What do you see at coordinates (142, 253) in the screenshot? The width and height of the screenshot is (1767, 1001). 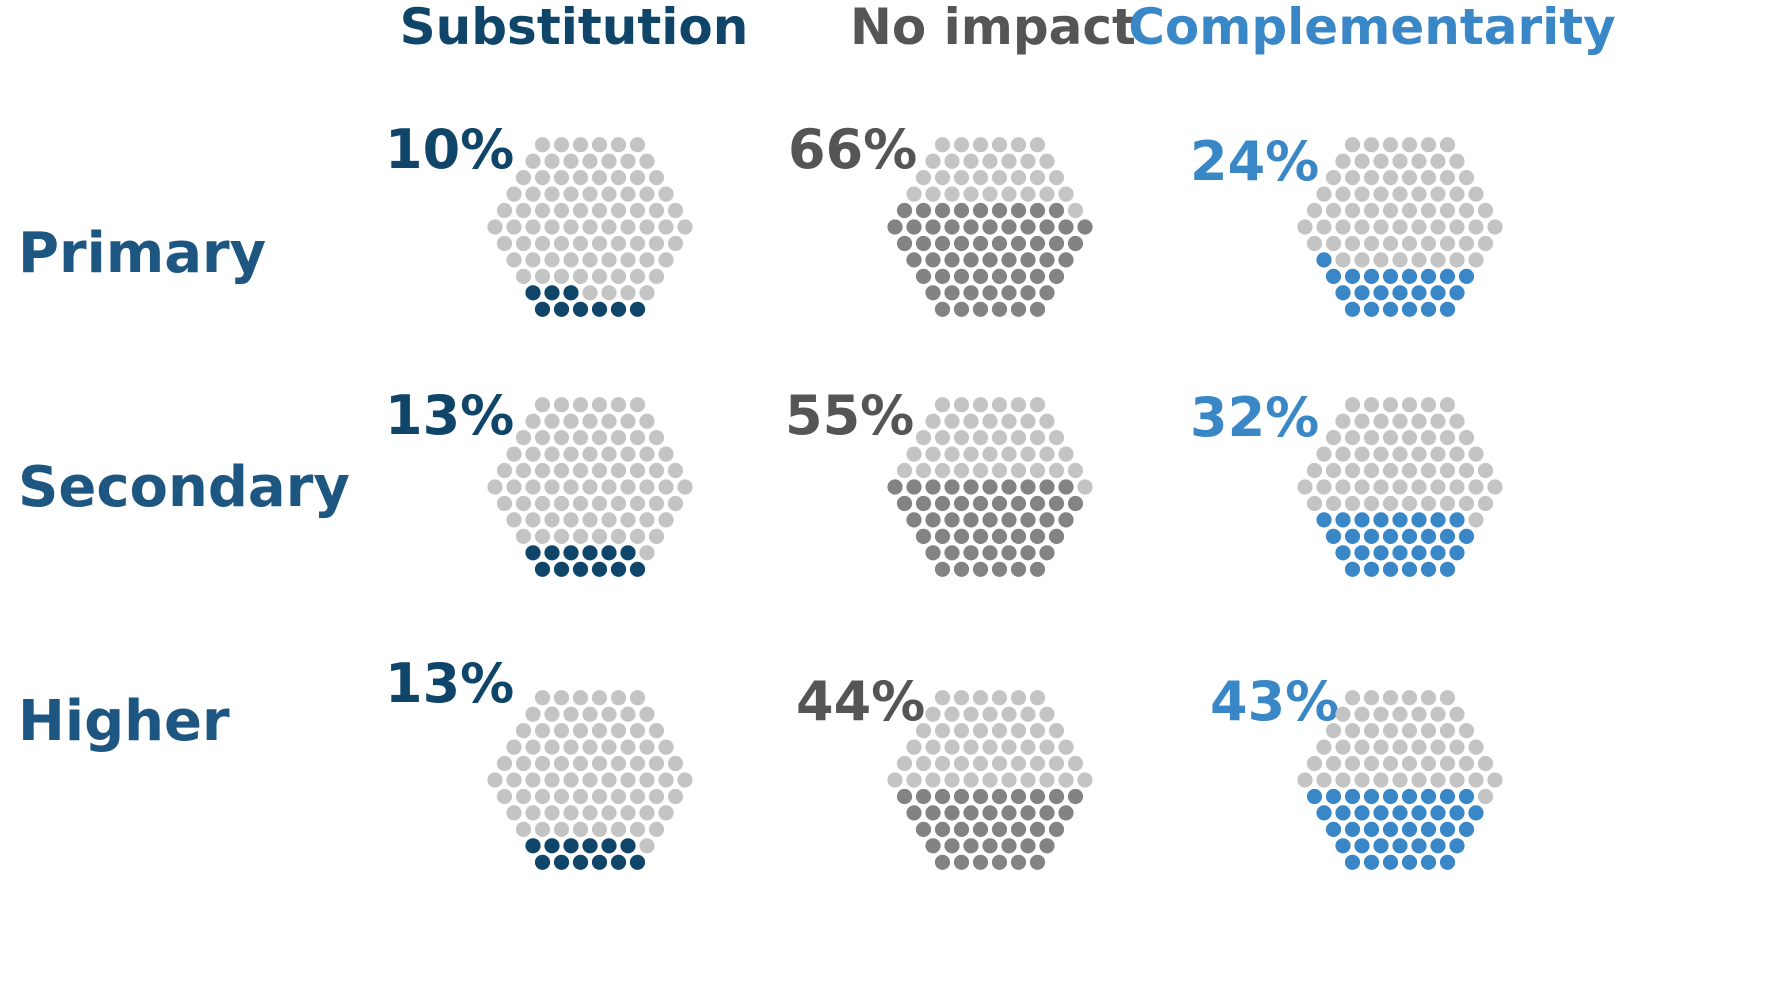 I see `row-label-primary: Primary` at bounding box center [142, 253].